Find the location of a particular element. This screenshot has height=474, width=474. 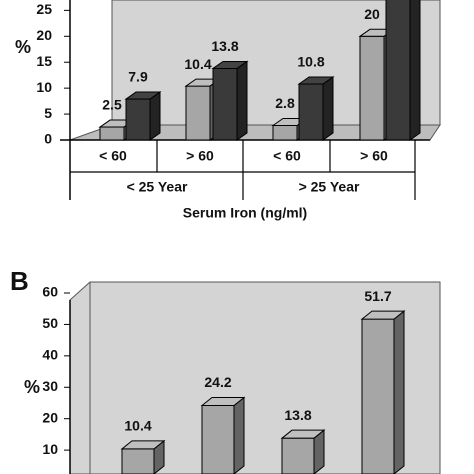

y-tick-label: 0 is located at coordinates (48, 139).